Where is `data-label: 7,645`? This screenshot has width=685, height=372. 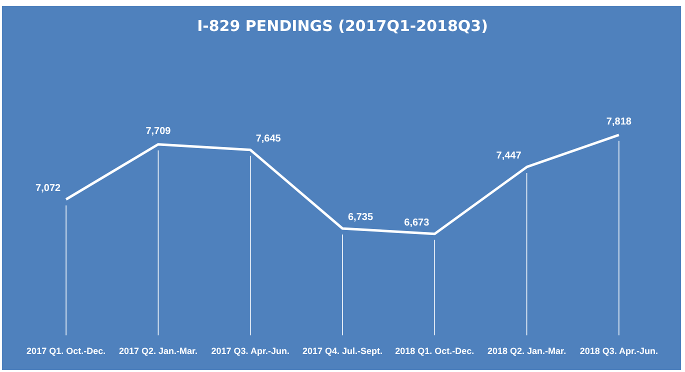
data-label: 7,645 is located at coordinates (269, 139).